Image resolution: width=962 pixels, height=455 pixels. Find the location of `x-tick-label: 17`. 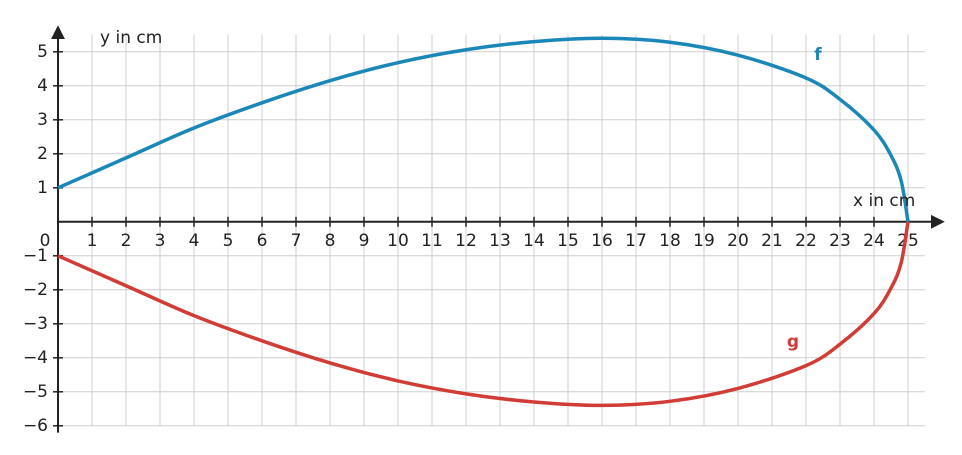

x-tick-label: 17 is located at coordinates (636, 241).